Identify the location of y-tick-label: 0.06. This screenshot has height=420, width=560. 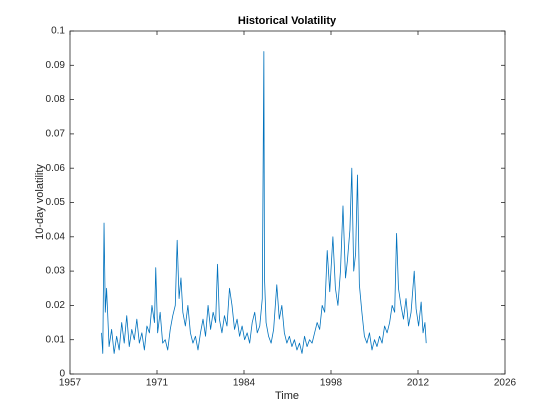
(56, 168).